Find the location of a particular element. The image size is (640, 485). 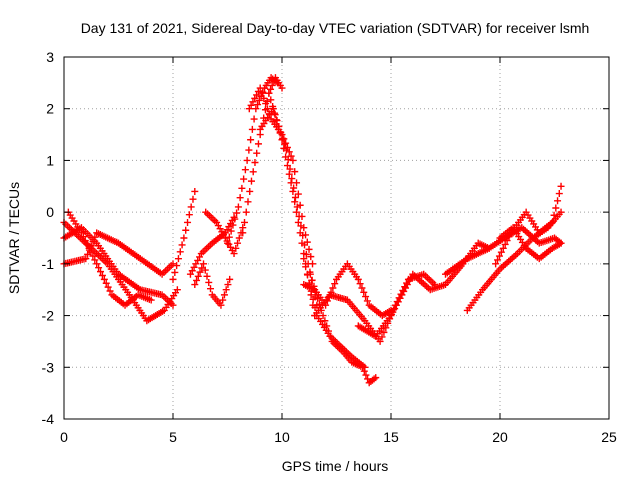

y-tick-label: 0 is located at coordinates (50, 212).